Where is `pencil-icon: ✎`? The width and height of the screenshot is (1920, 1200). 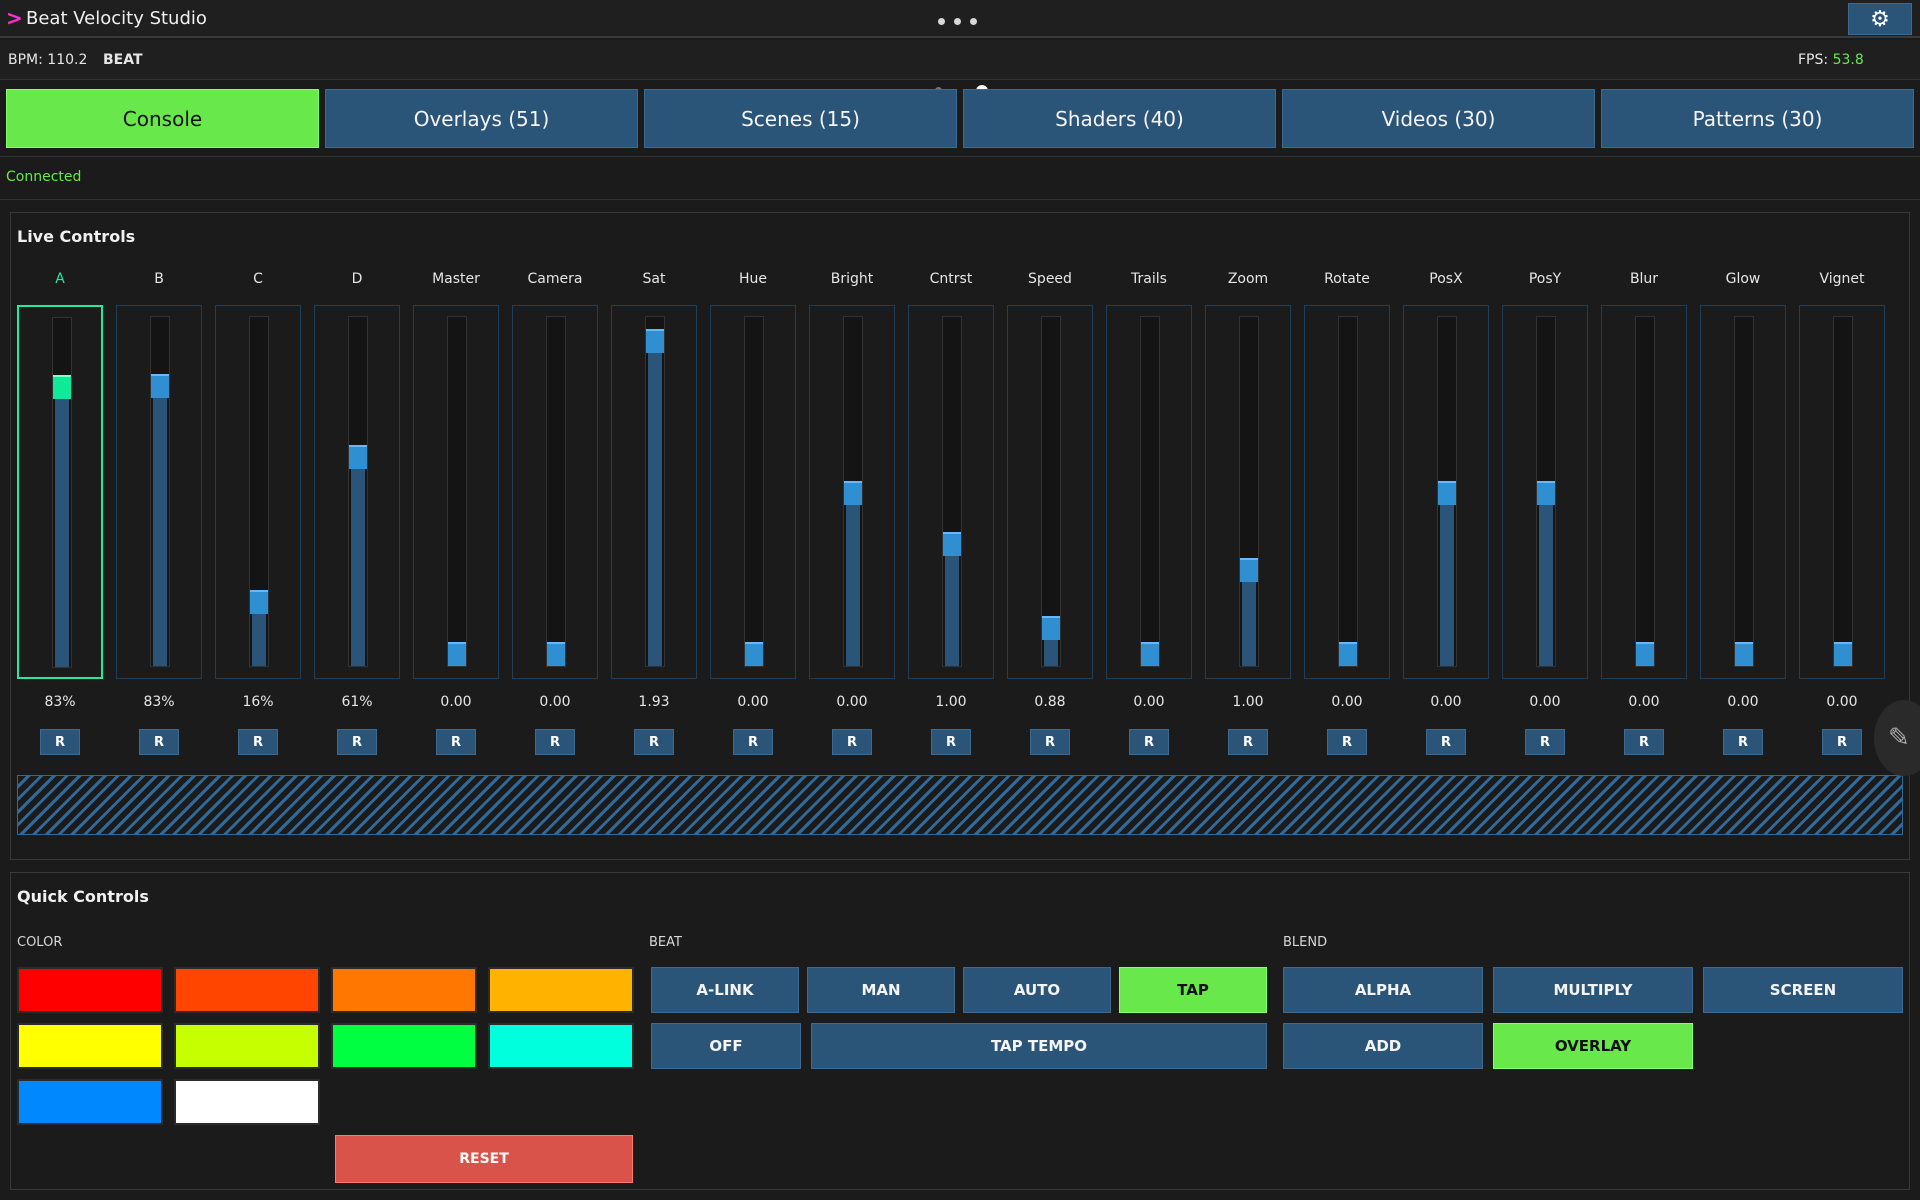
pencil-icon: ✎ is located at coordinates (1897, 738).